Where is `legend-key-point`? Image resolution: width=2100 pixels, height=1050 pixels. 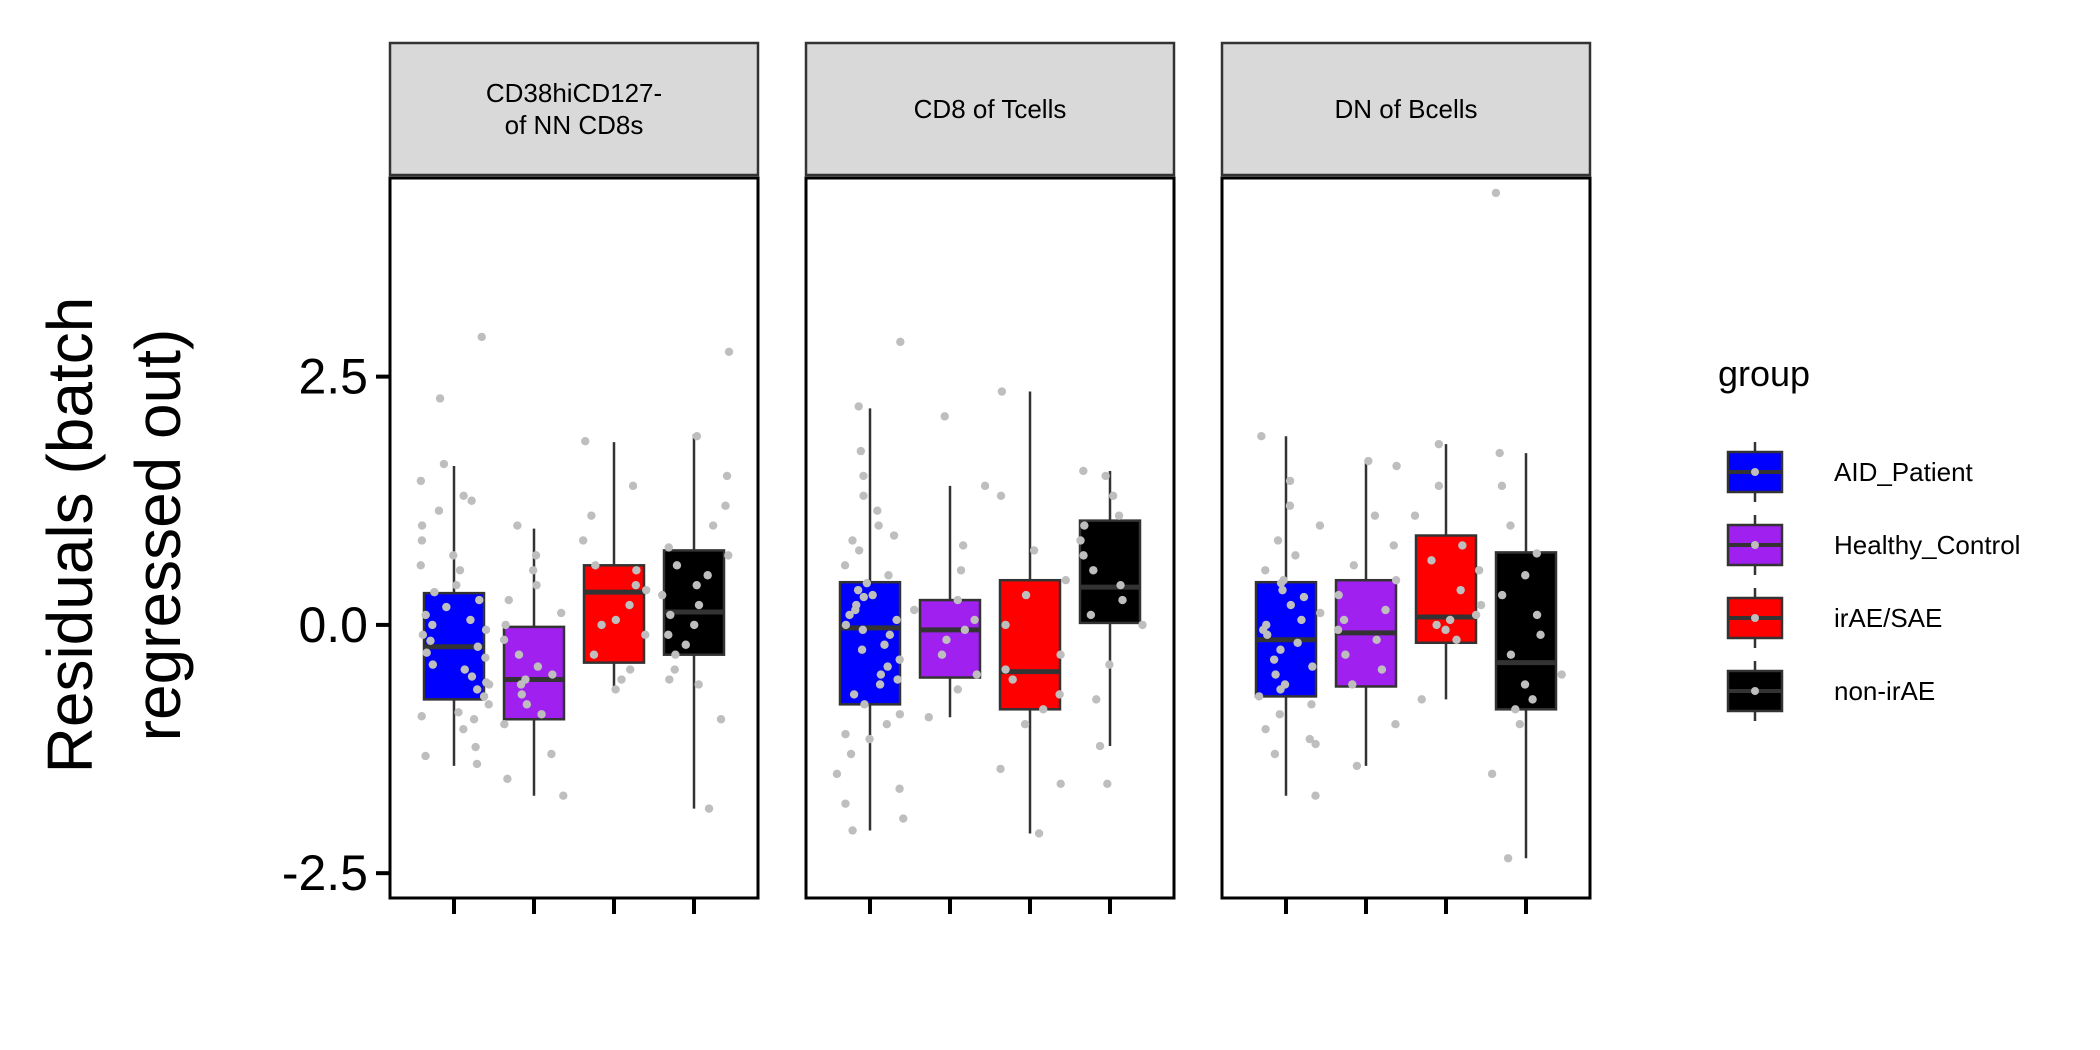 legend-key-point is located at coordinates (1755, 545).